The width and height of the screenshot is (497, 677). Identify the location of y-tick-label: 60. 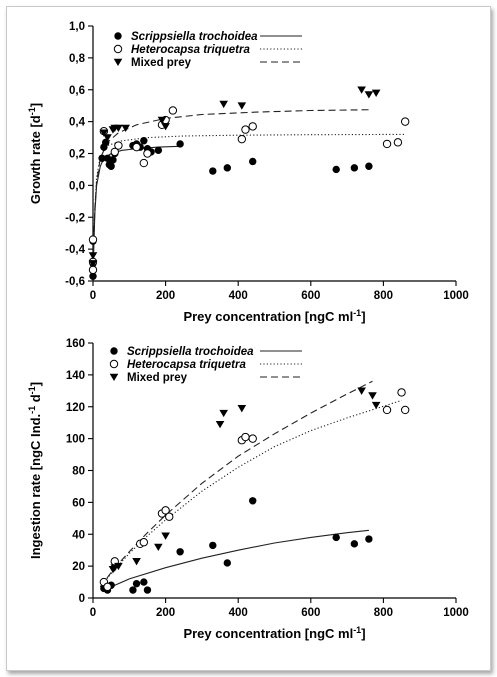
(78, 503).